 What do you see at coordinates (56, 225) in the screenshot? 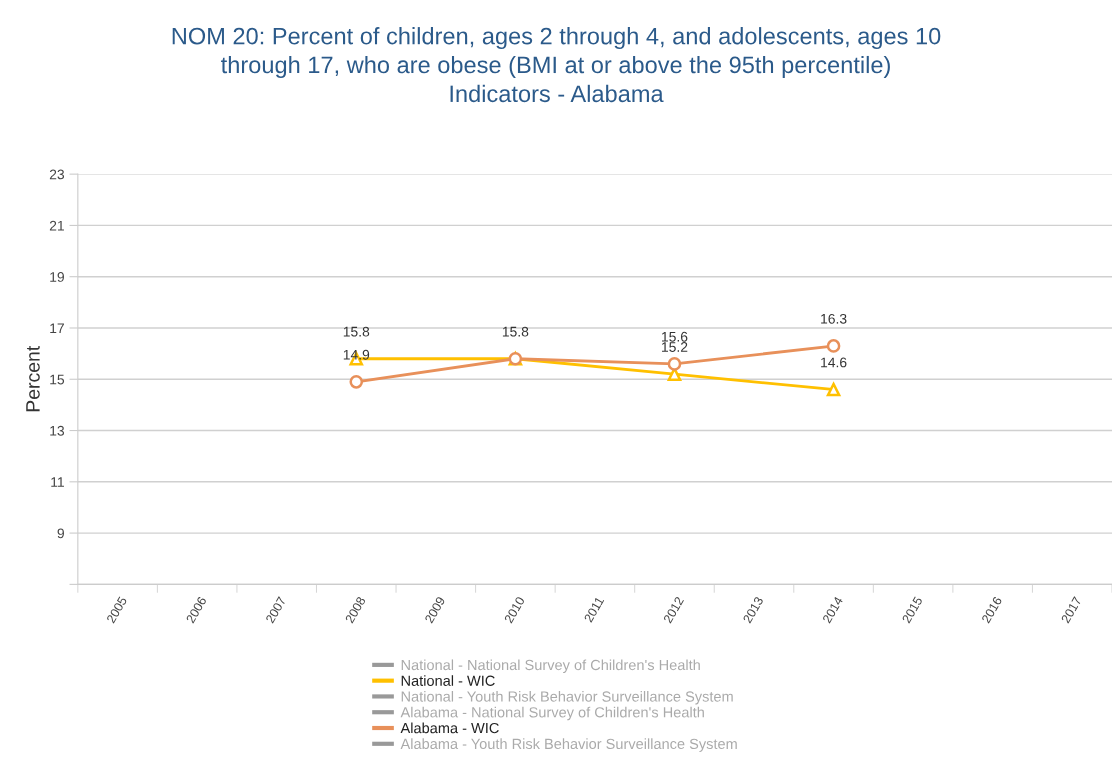
I see `y-tick-label: 21` at bounding box center [56, 225].